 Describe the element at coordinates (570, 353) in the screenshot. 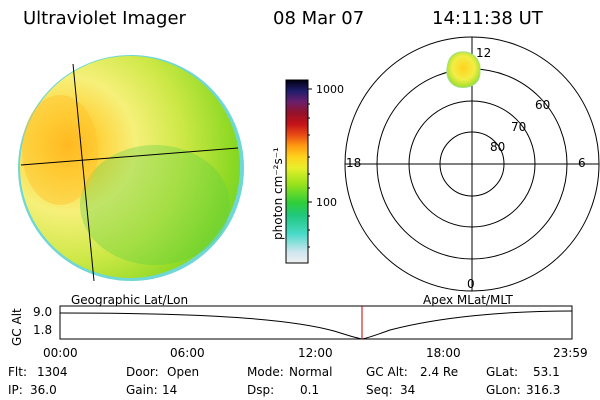

I see `time-tick-2359: 23:59` at that location.